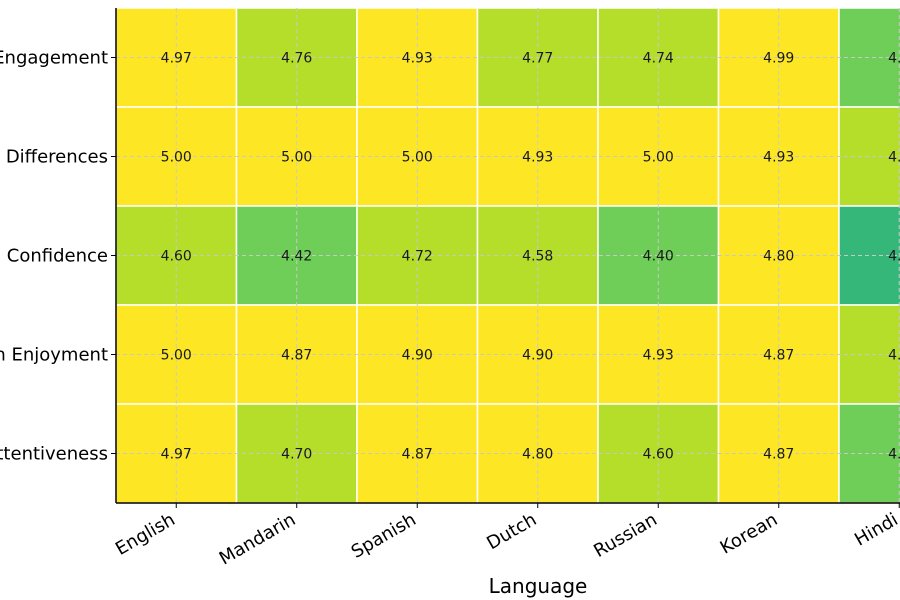  What do you see at coordinates (57, 157) in the screenshot?
I see `y-tick-label: Differences` at bounding box center [57, 157].